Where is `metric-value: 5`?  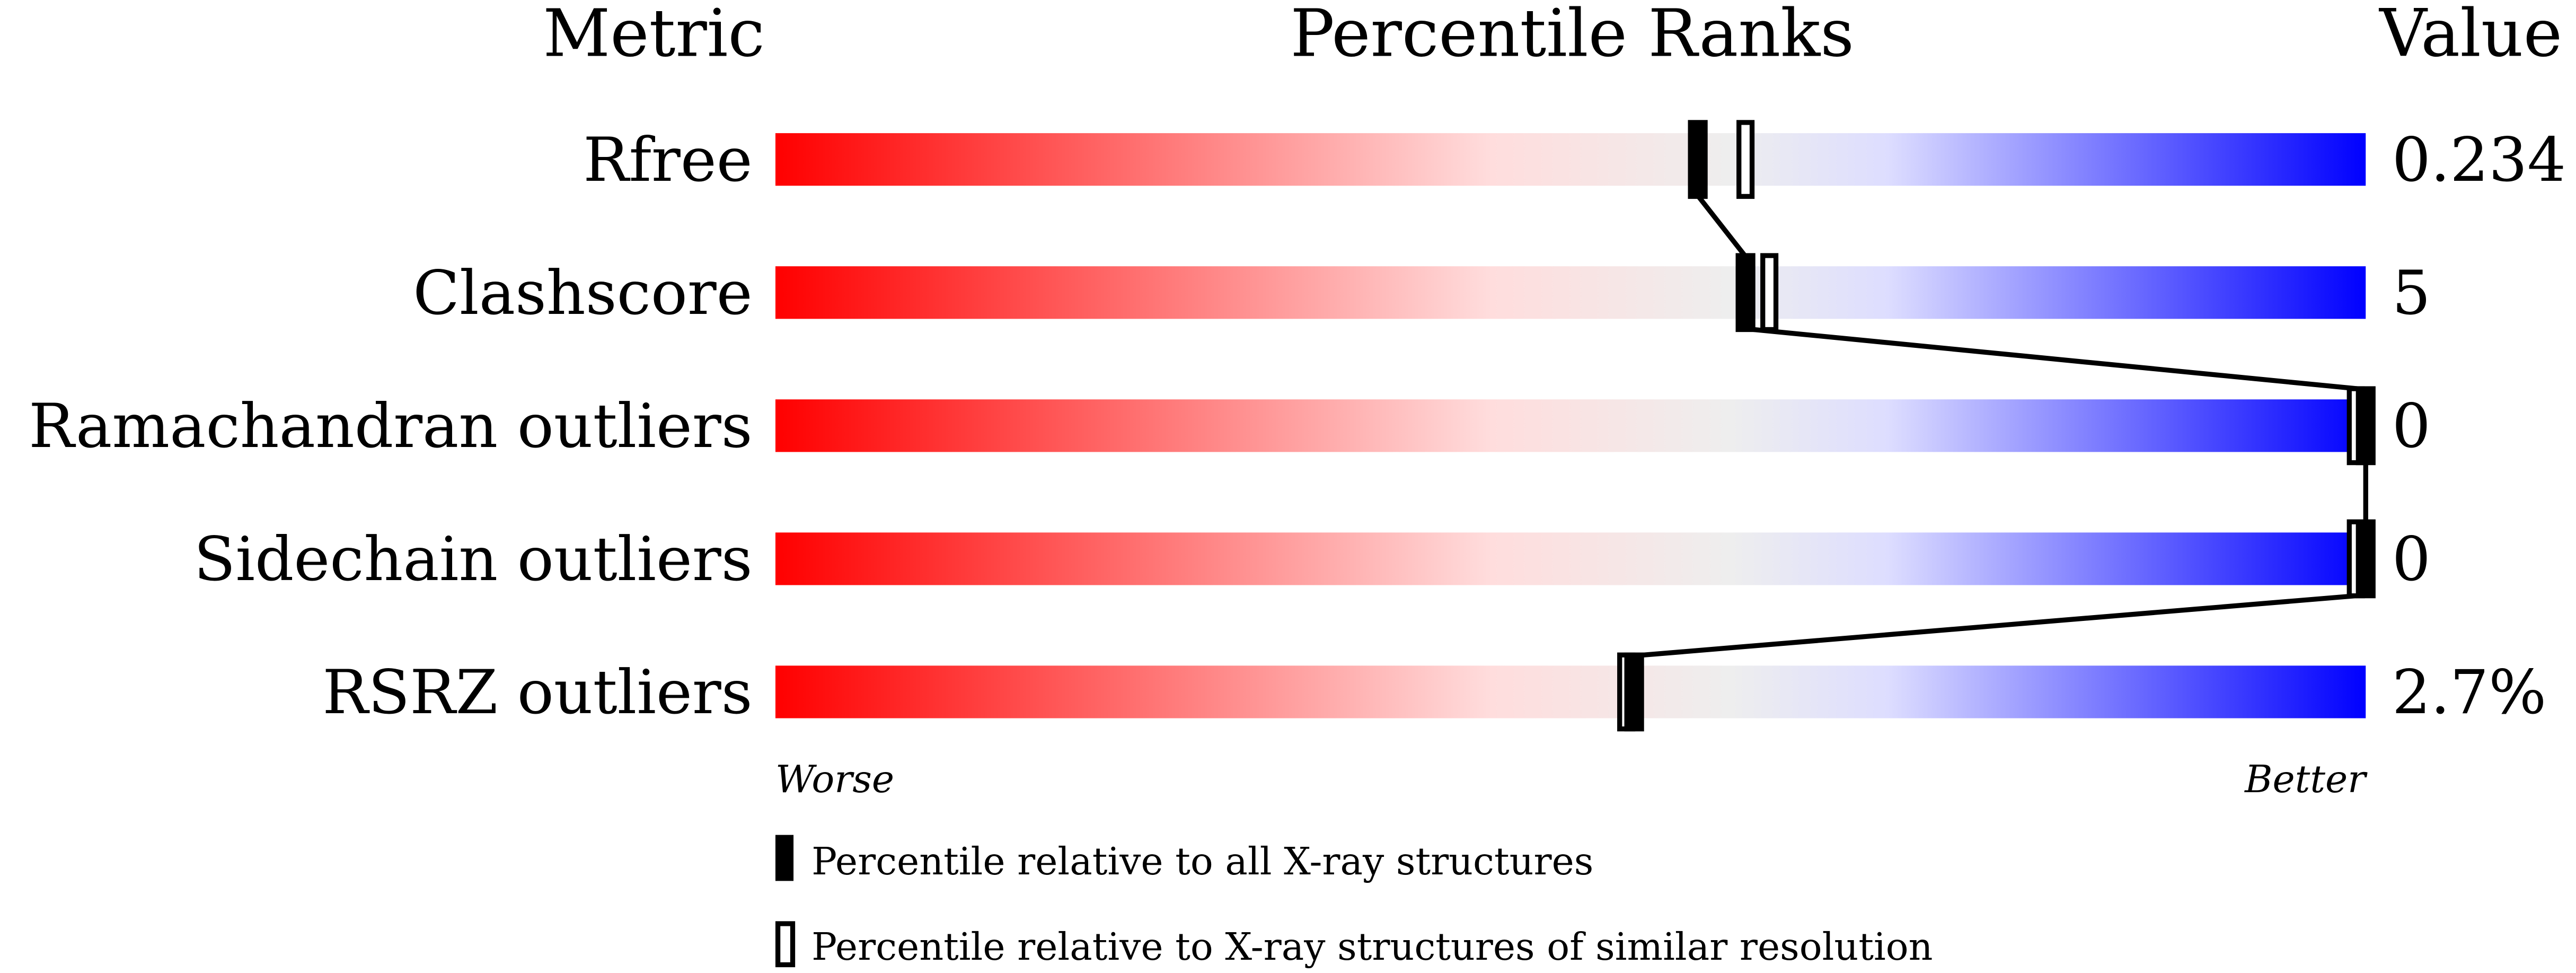 metric-value: 5 is located at coordinates (2411, 293).